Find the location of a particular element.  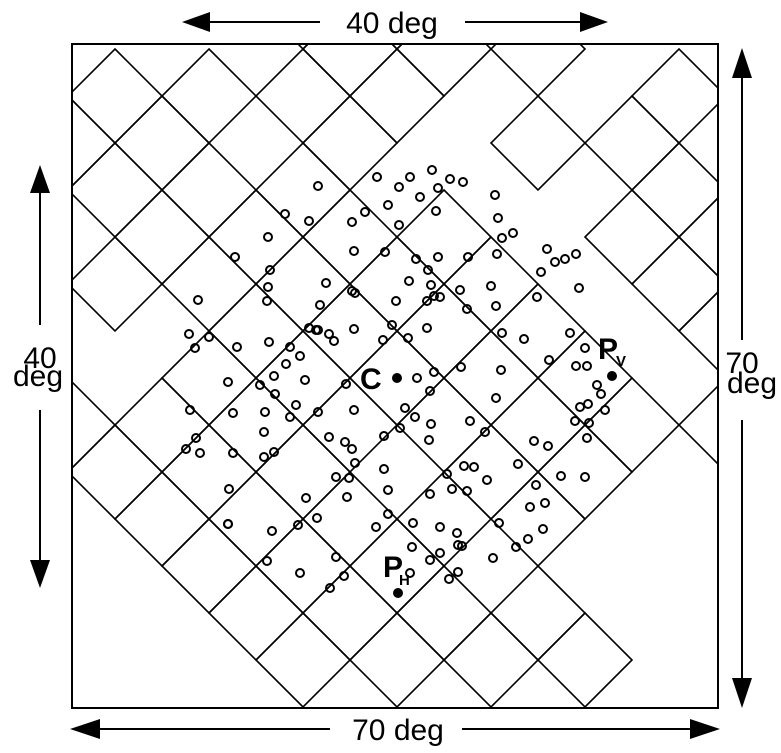

point-h-letter: P is located at coordinates (393, 567).